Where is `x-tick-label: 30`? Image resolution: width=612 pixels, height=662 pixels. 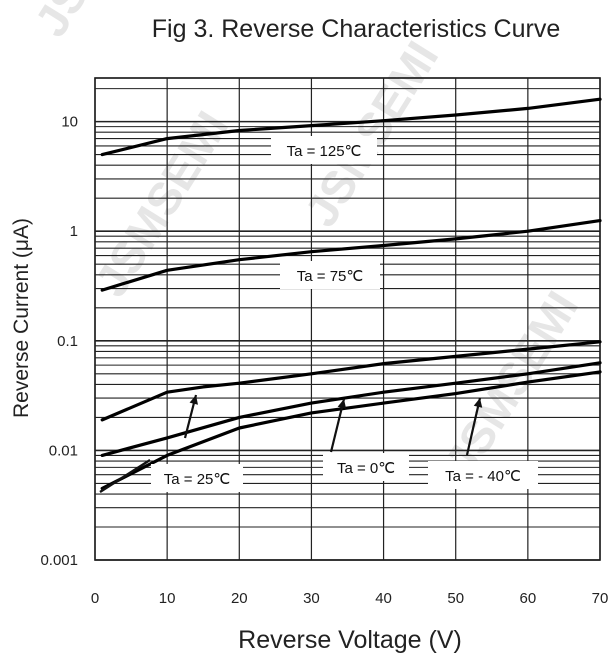 x-tick-label: 30 is located at coordinates (311, 598).